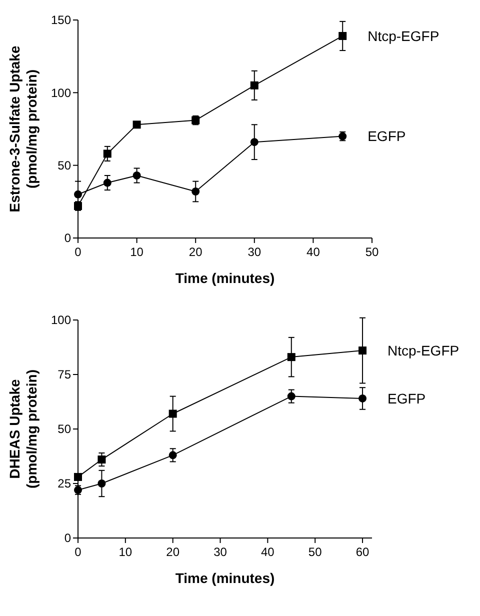  What do you see at coordinates (23, 129) in the screenshot?
I see `y-axis-title: Estrone-3-Sulfate Uptake (pmol/mg protein)` at bounding box center [23, 129].